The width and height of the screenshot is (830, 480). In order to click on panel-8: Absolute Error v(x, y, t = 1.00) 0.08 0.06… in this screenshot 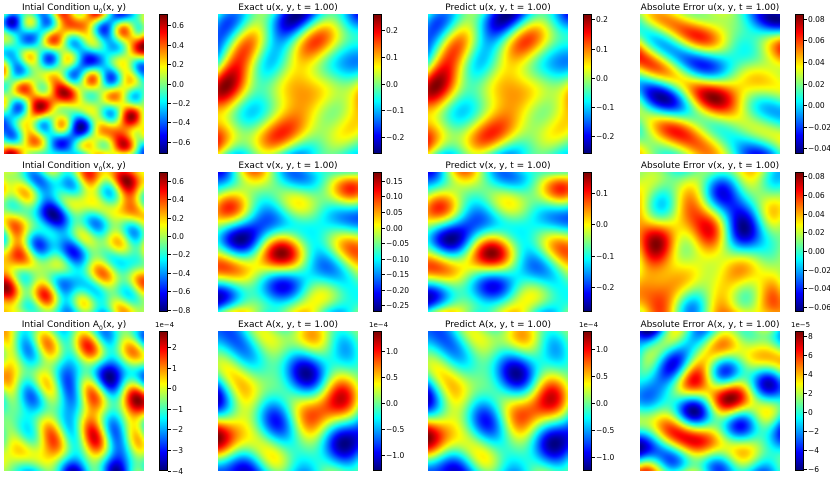, I will do `click(735, 239)`.